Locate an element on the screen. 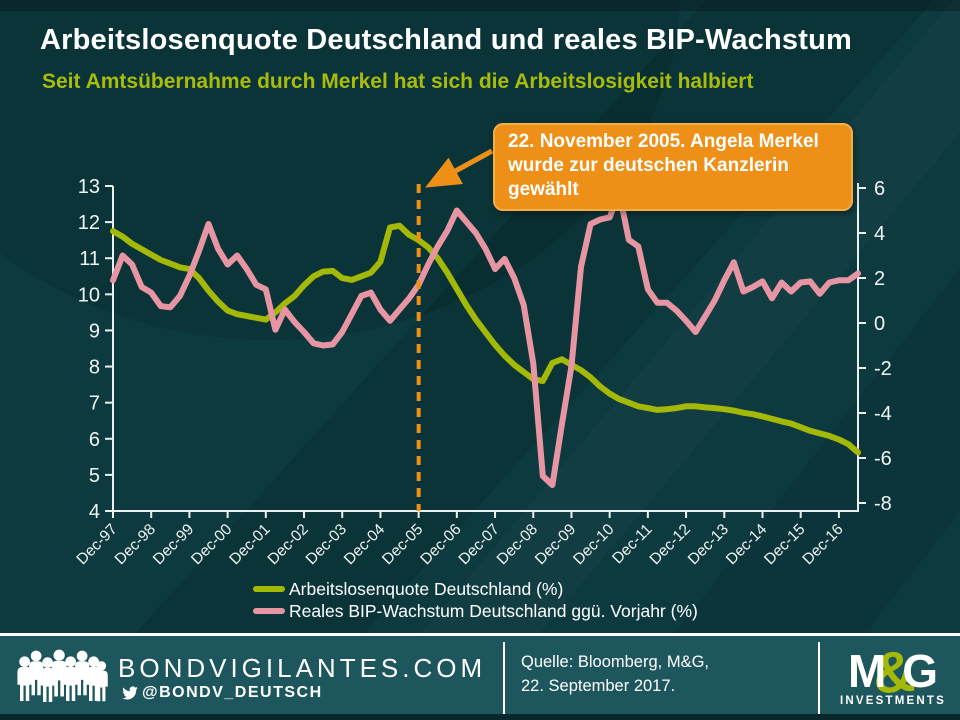  x-axis-label: Dec-99 is located at coordinates (173, 544).